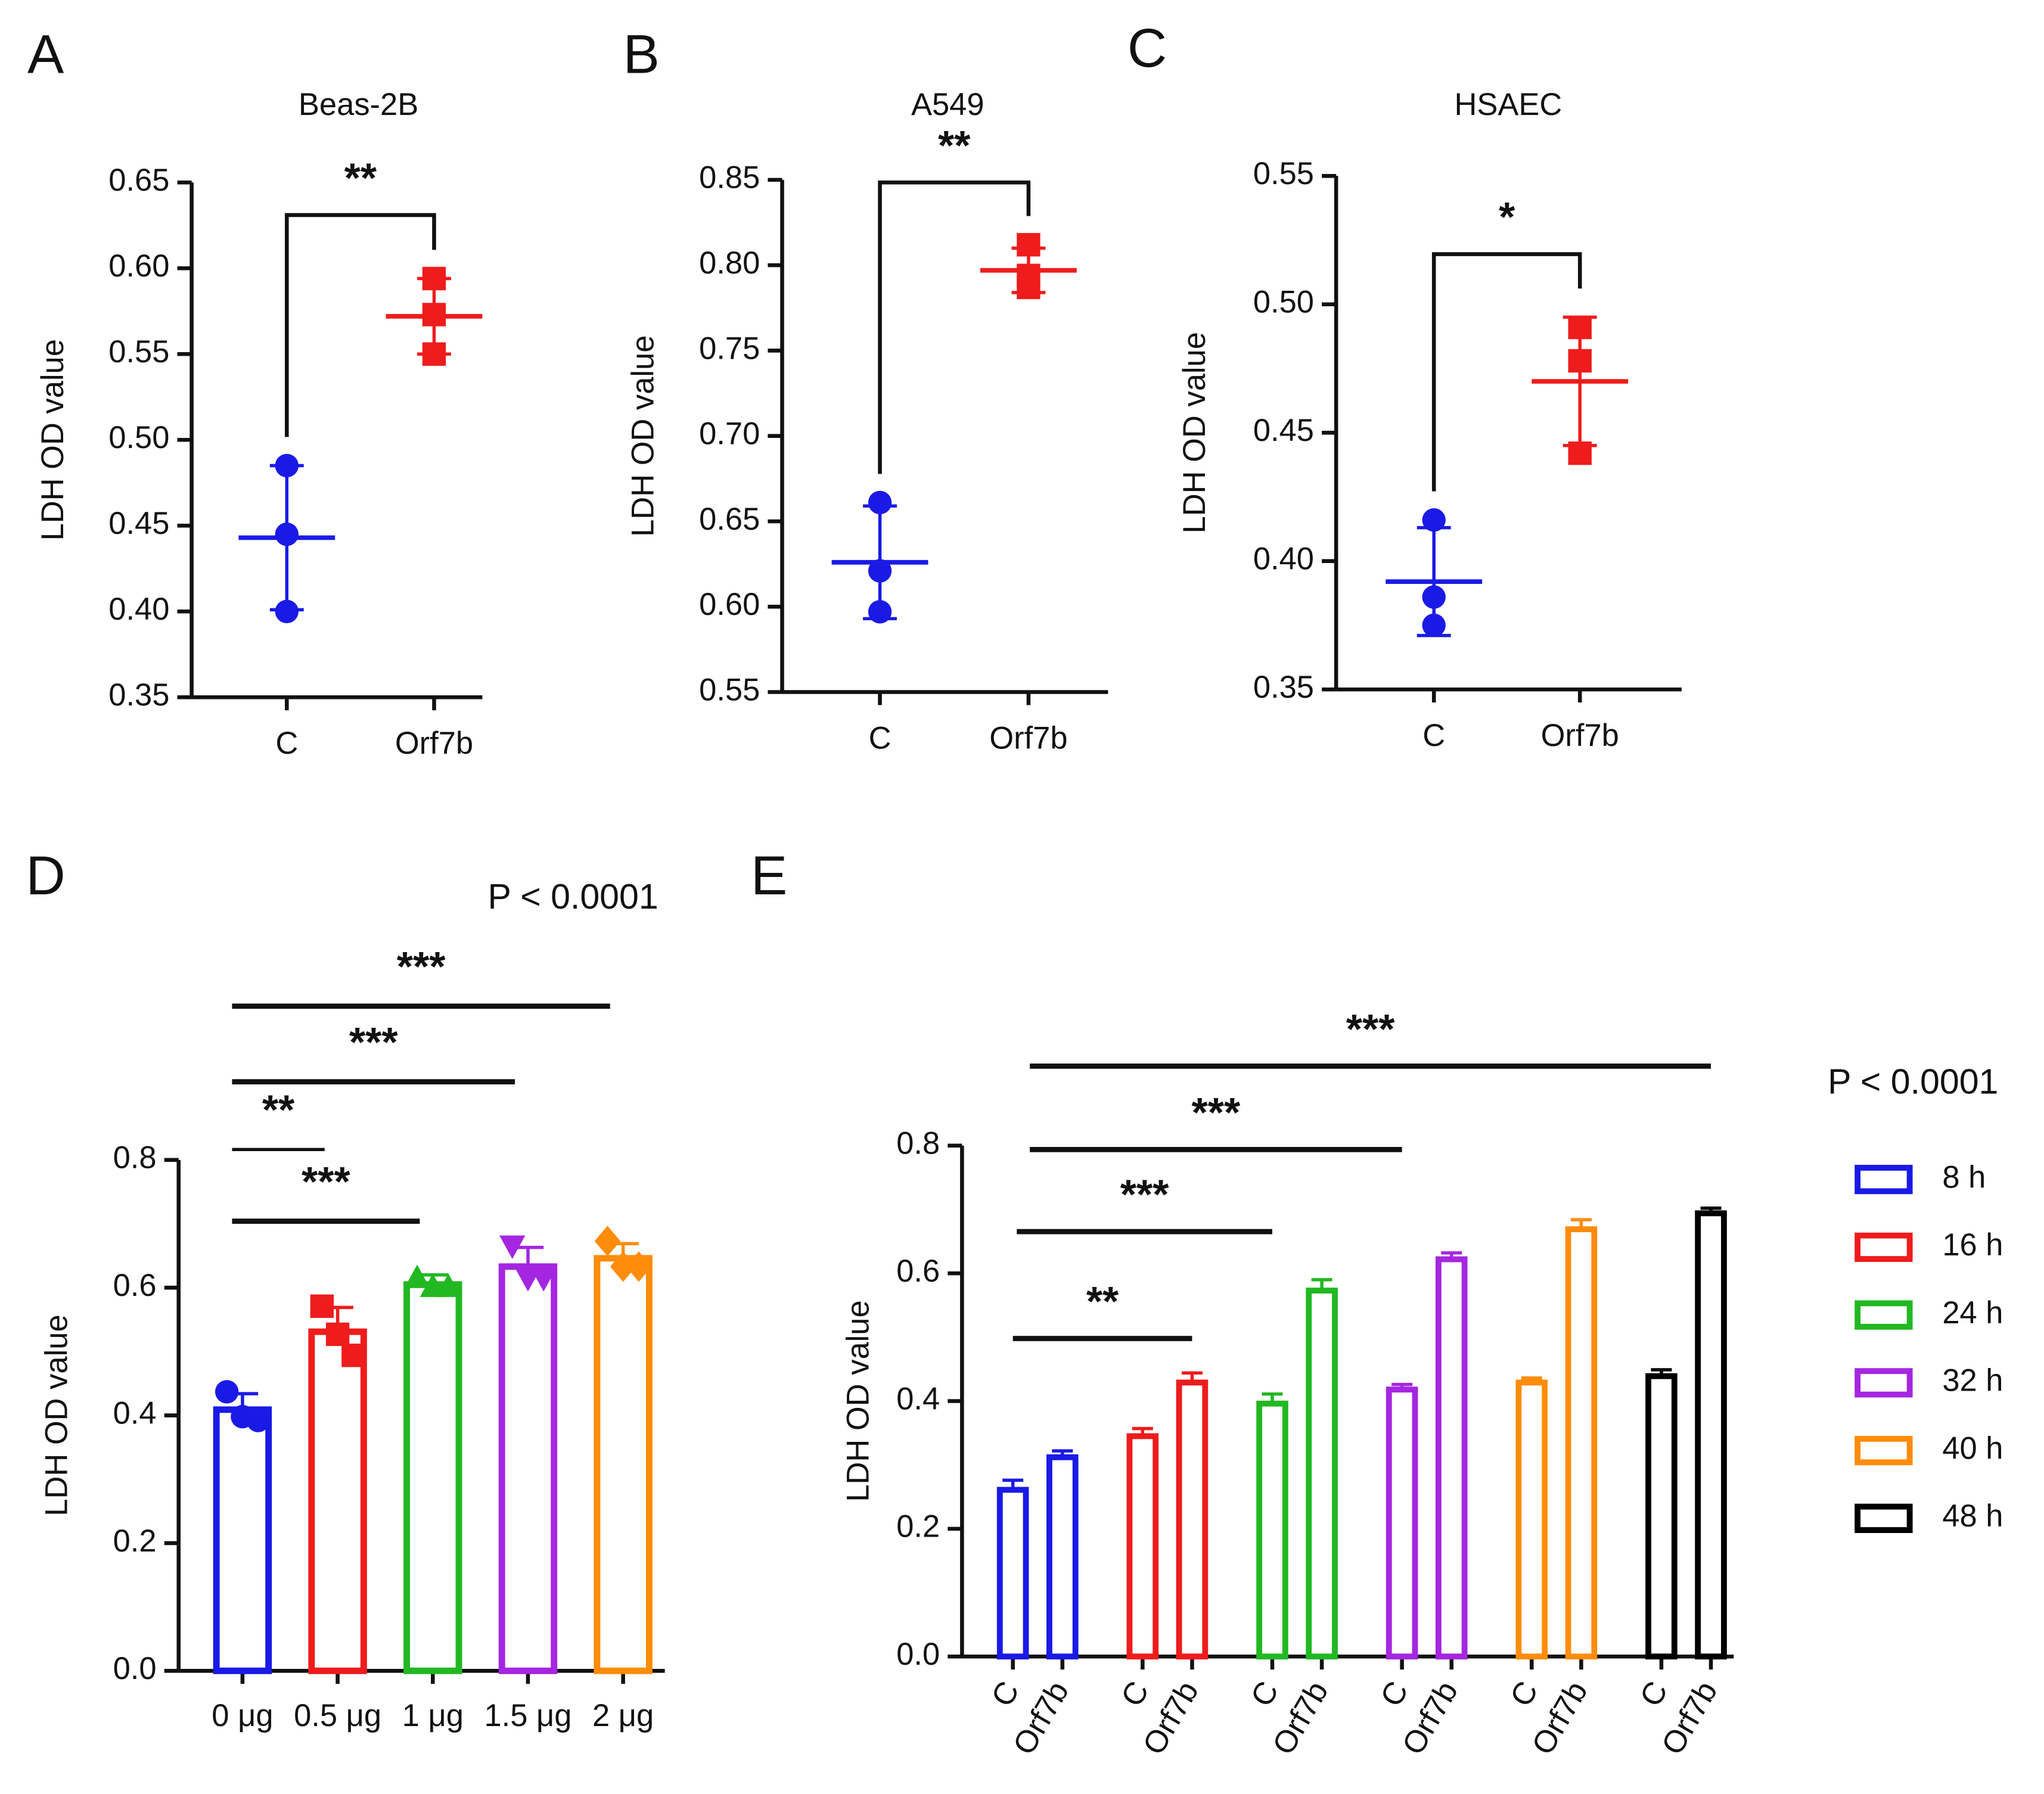 The image size is (2044, 1794). Describe the element at coordinates (45, 54) in the screenshot. I see `panel-letter: A` at that location.